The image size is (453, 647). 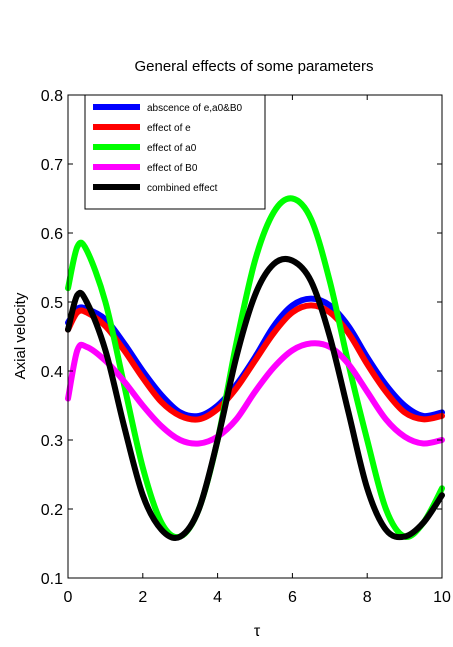 What do you see at coordinates (367, 597) in the screenshot?
I see `x-tick-label: 8` at bounding box center [367, 597].